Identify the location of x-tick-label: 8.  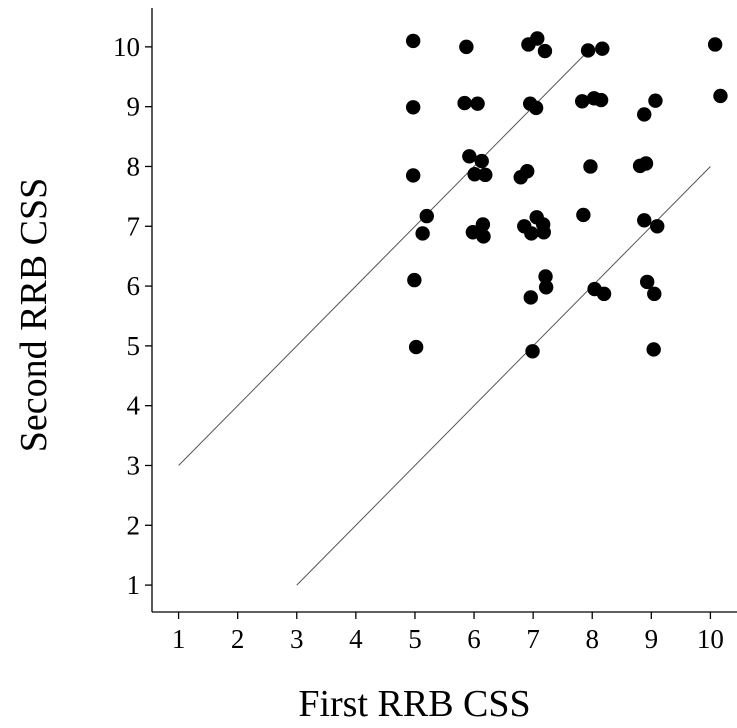
(592, 639).